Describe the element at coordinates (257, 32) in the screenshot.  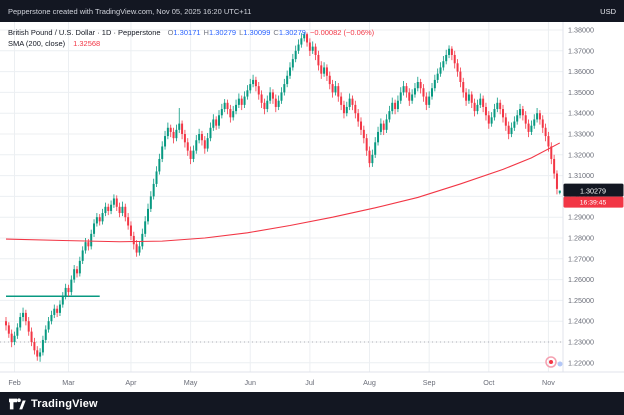
I see `low-value: 1.30099` at that location.